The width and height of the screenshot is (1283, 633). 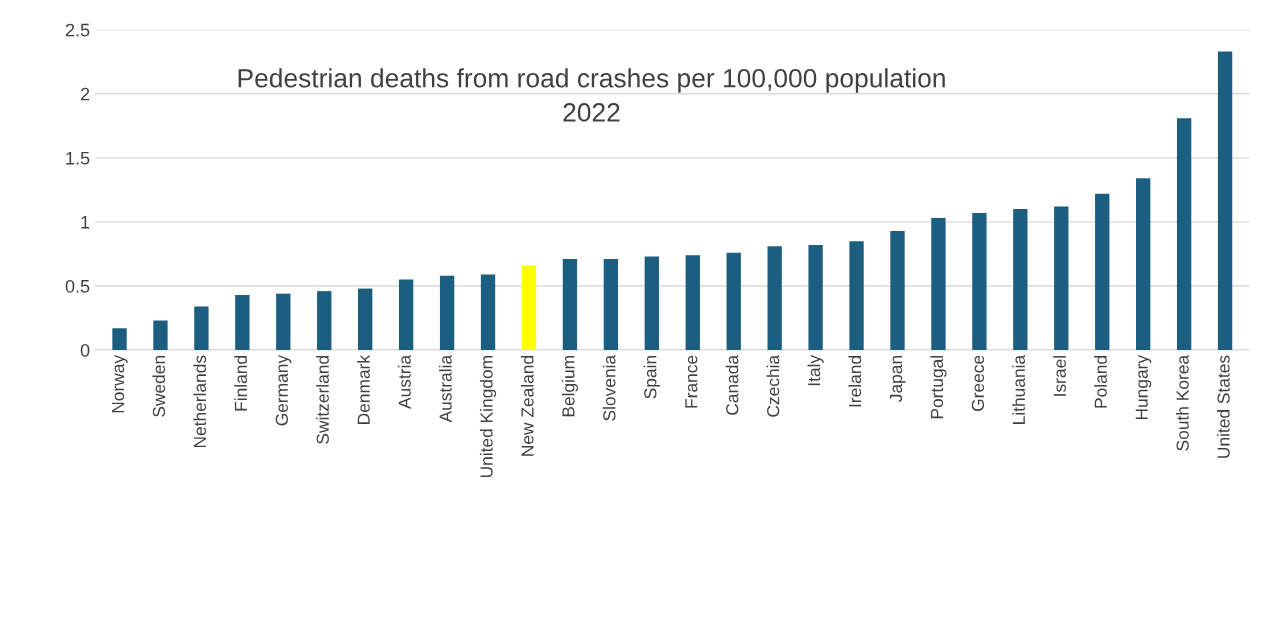 I want to click on x-tick-label: Slovenia, so click(x=609, y=387).